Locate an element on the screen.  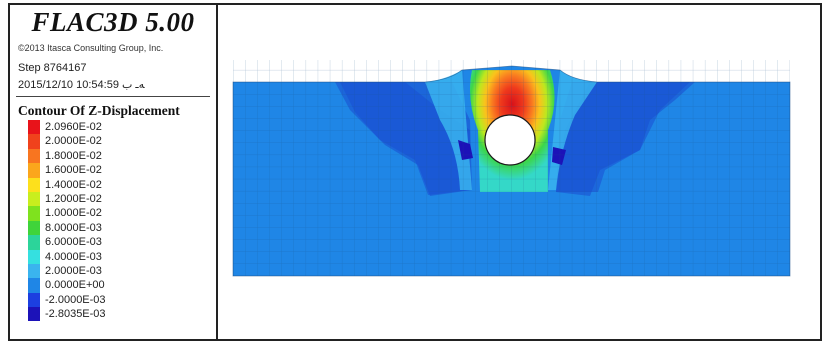
tunnel-opening is located at coordinates (510, 140).